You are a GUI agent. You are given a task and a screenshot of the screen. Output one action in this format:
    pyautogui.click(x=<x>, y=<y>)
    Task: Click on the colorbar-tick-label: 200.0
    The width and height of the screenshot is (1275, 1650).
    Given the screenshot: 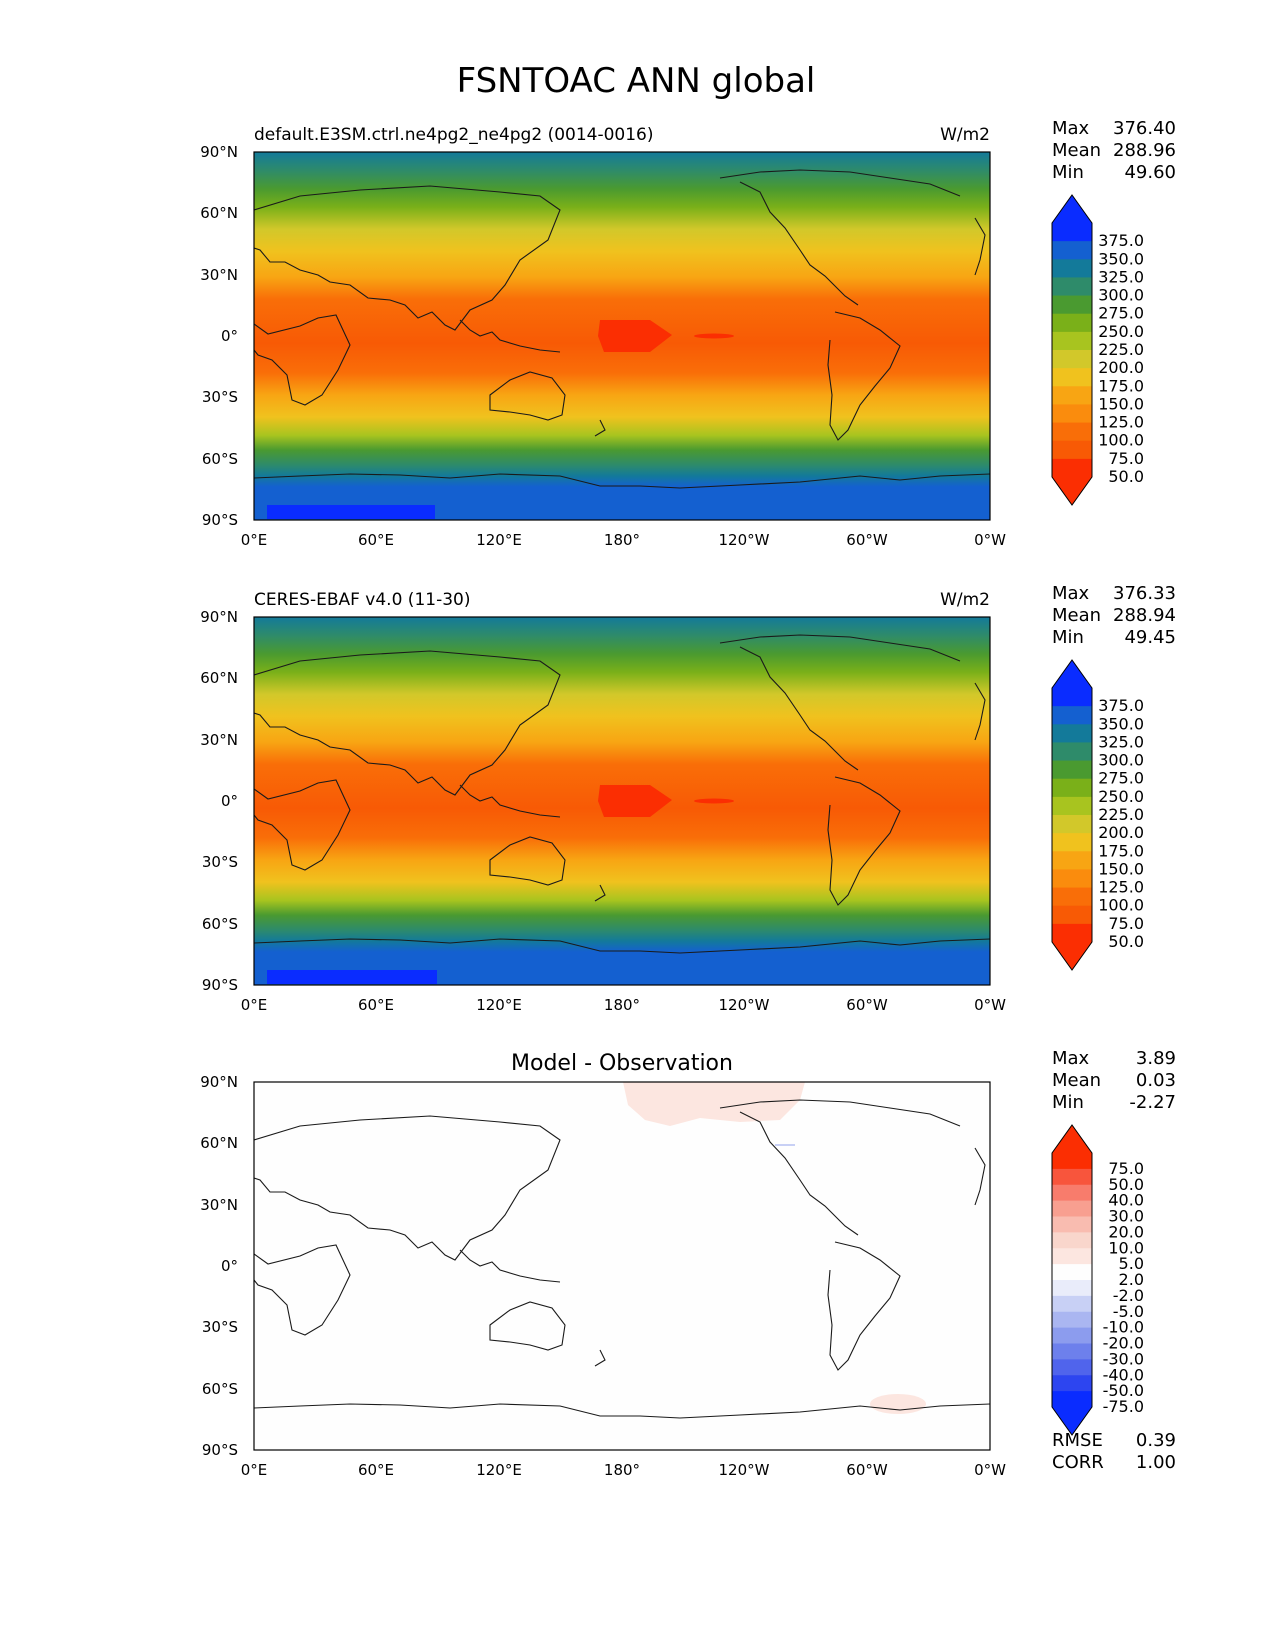 What is the action you would take?
    pyautogui.click(x=1121, y=367)
    